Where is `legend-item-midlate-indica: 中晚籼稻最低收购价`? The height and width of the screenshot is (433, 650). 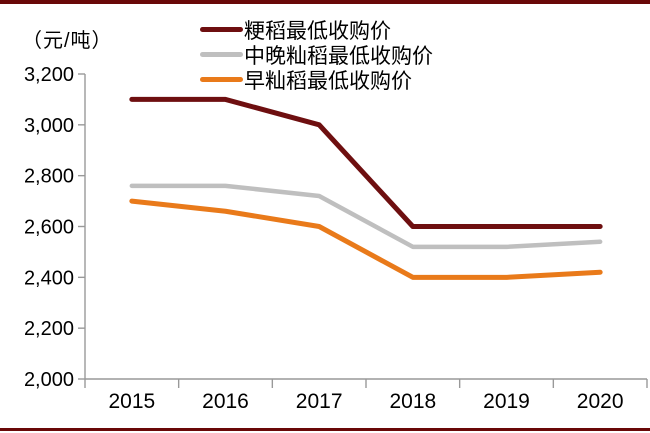
legend-item-midlate-indica: 中晚籼稻最低收购价 is located at coordinates (316, 55).